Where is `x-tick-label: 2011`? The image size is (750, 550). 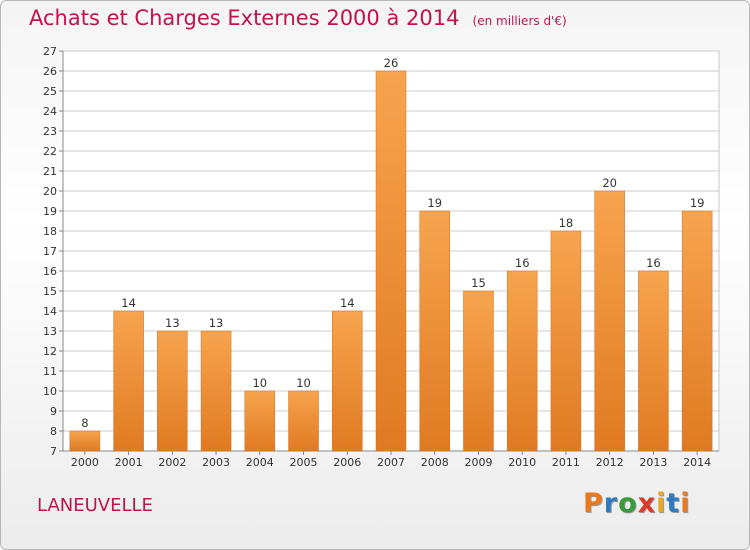 x-tick-label: 2011 is located at coordinates (566, 462).